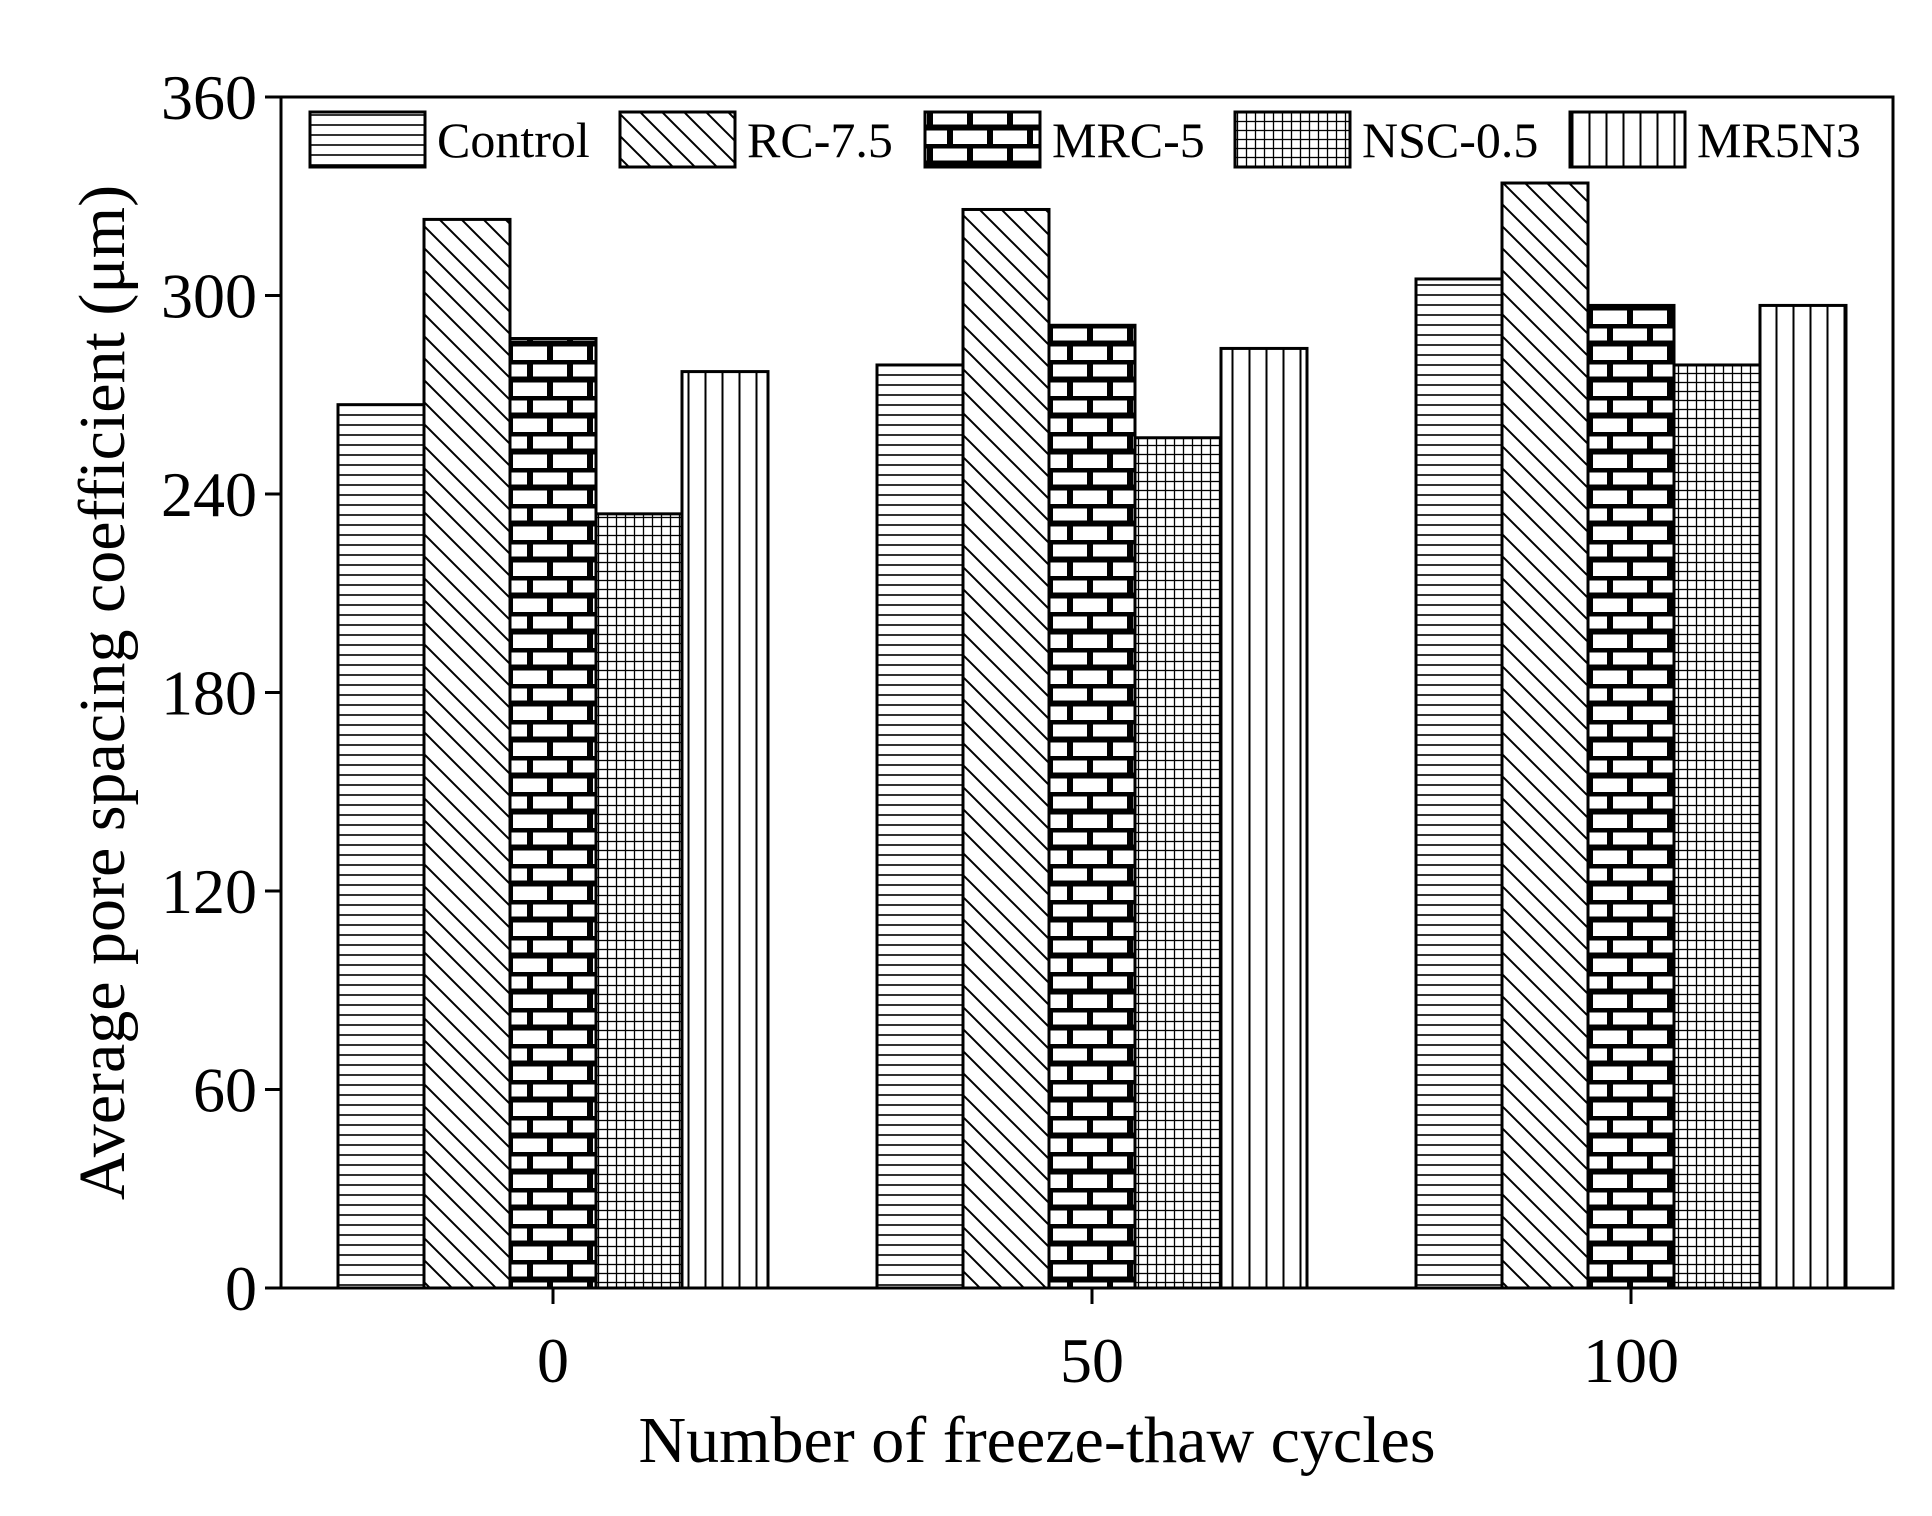 Image resolution: width=1932 pixels, height=1516 pixels. Describe the element at coordinates (1092, 1360) in the screenshot. I see `x-tick-label: 50` at that location.